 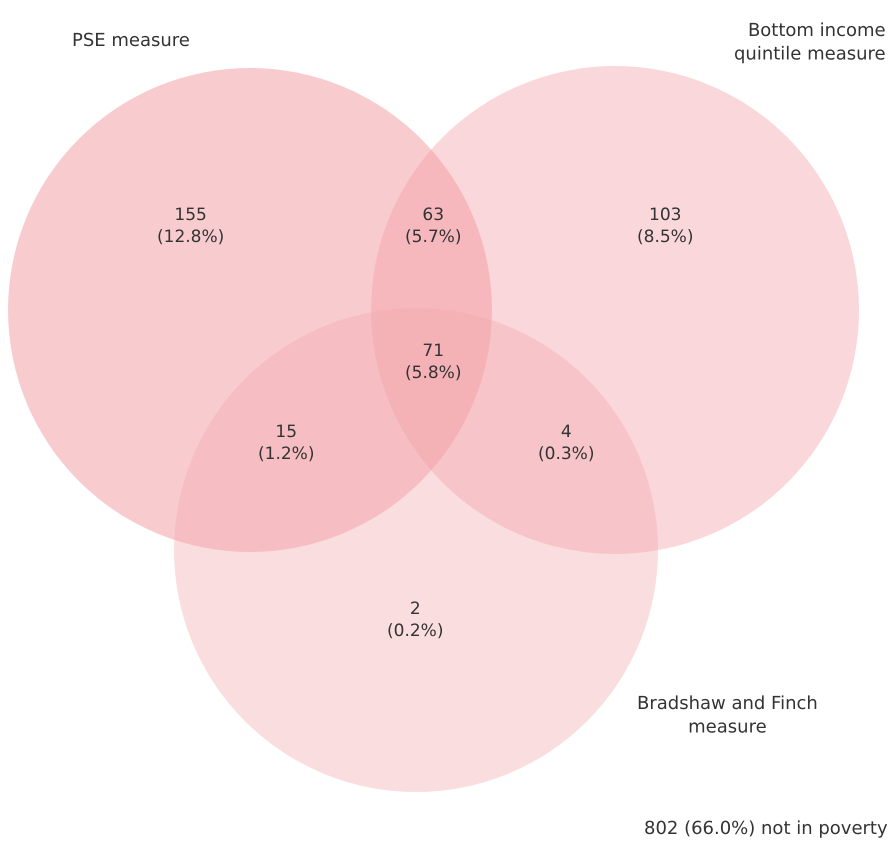 What do you see at coordinates (665, 226) in the screenshot?
I see `data-label: 103 (8.5%)` at bounding box center [665, 226].